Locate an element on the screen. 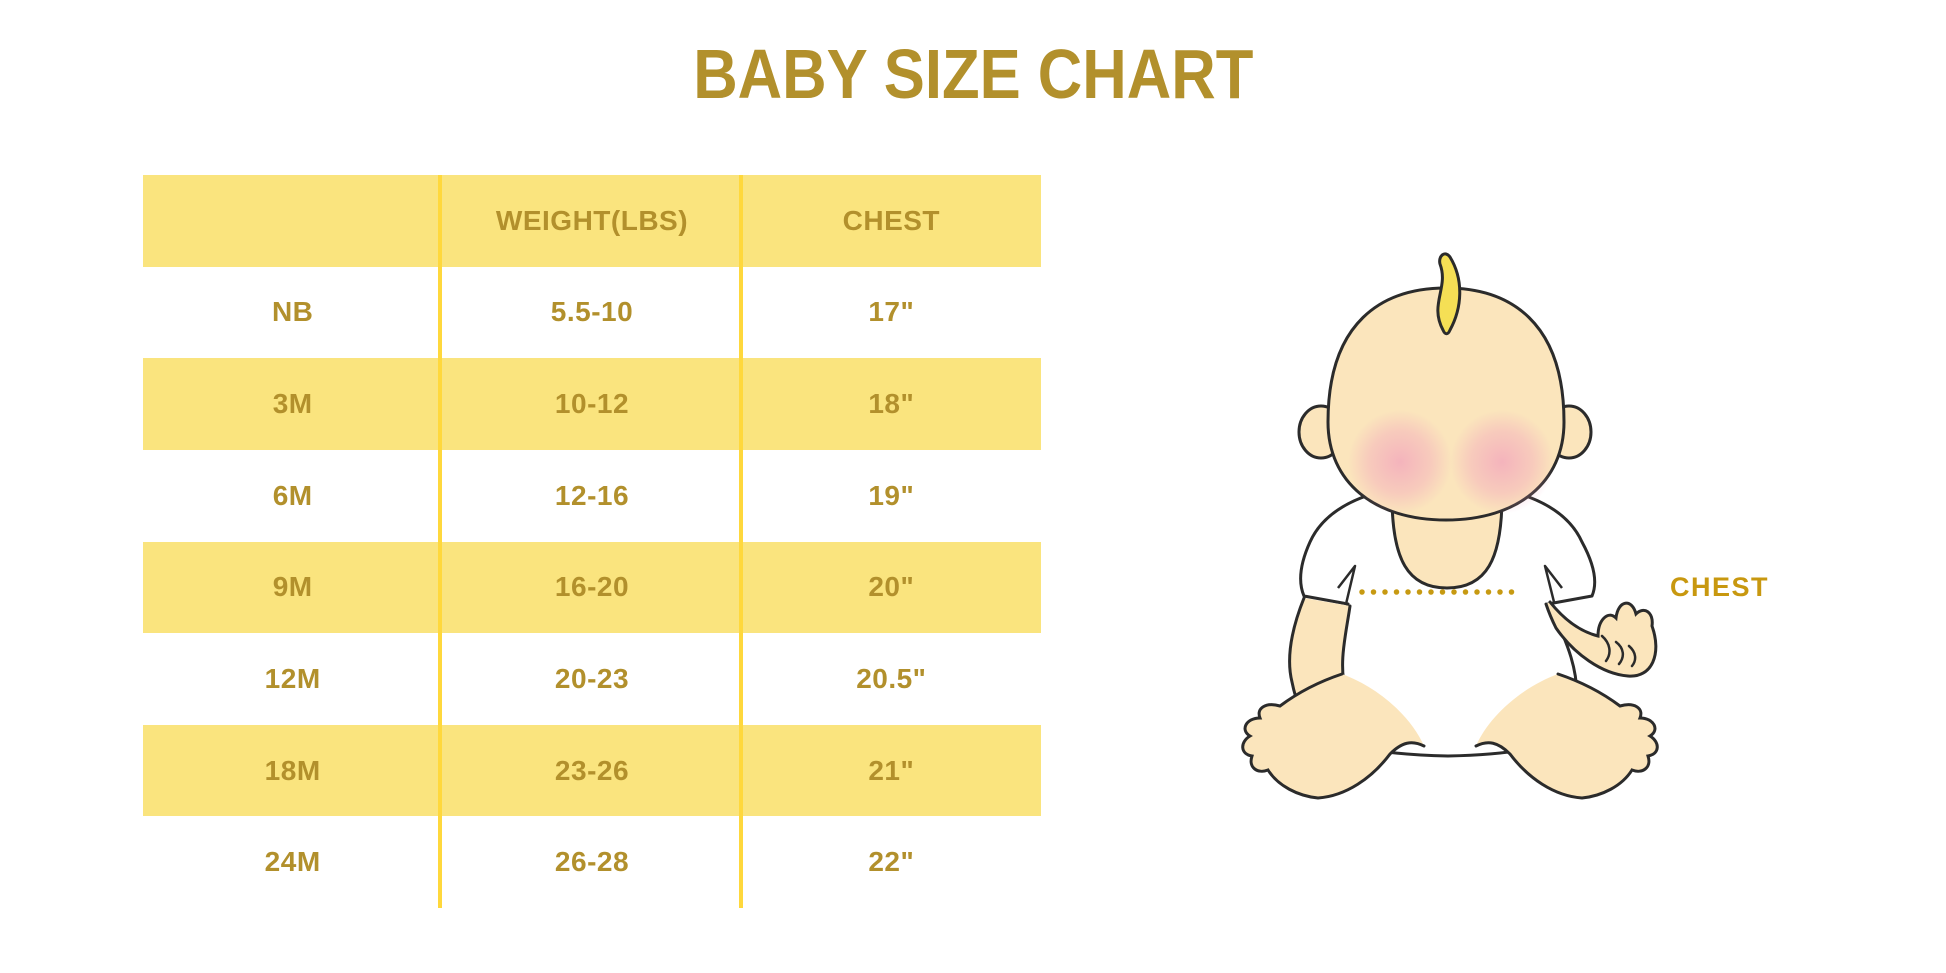 The image size is (1946, 973). baby-cheek-right is located at coordinates (1502, 462).